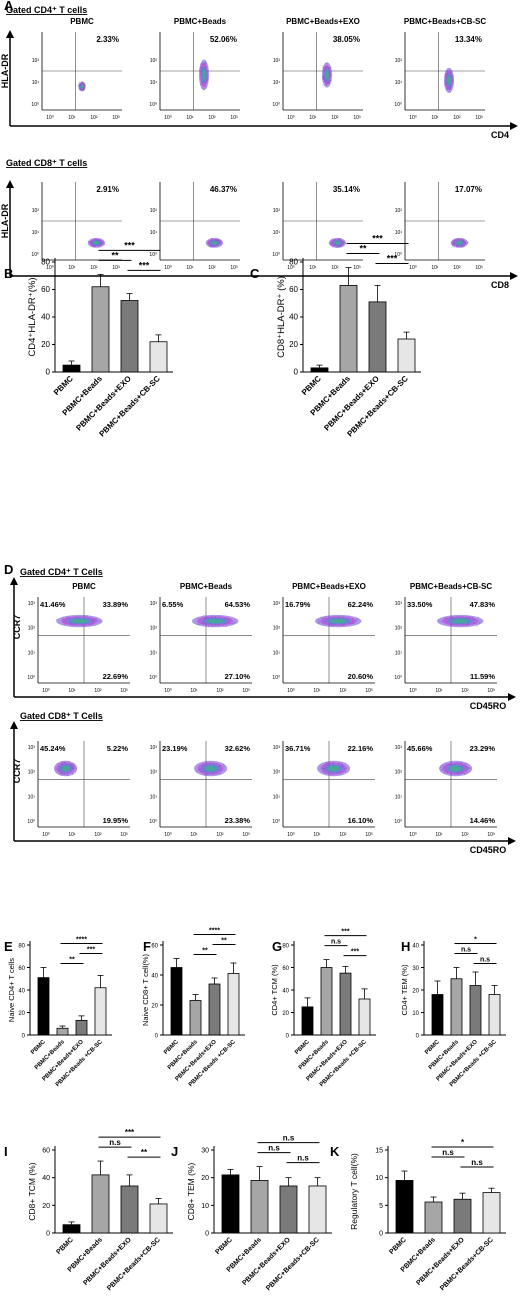  What do you see at coordinates (361, 604) in the screenshot?
I see `quadrant-ur-percent: 62.24%` at bounding box center [361, 604].